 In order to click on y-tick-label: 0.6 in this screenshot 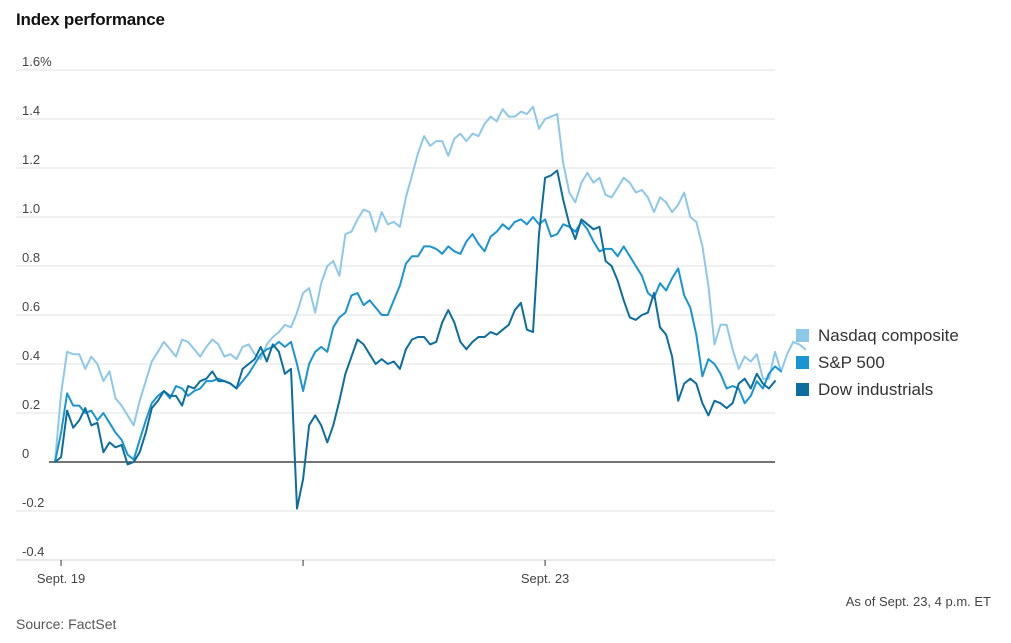, I will do `click(31, 306)`.